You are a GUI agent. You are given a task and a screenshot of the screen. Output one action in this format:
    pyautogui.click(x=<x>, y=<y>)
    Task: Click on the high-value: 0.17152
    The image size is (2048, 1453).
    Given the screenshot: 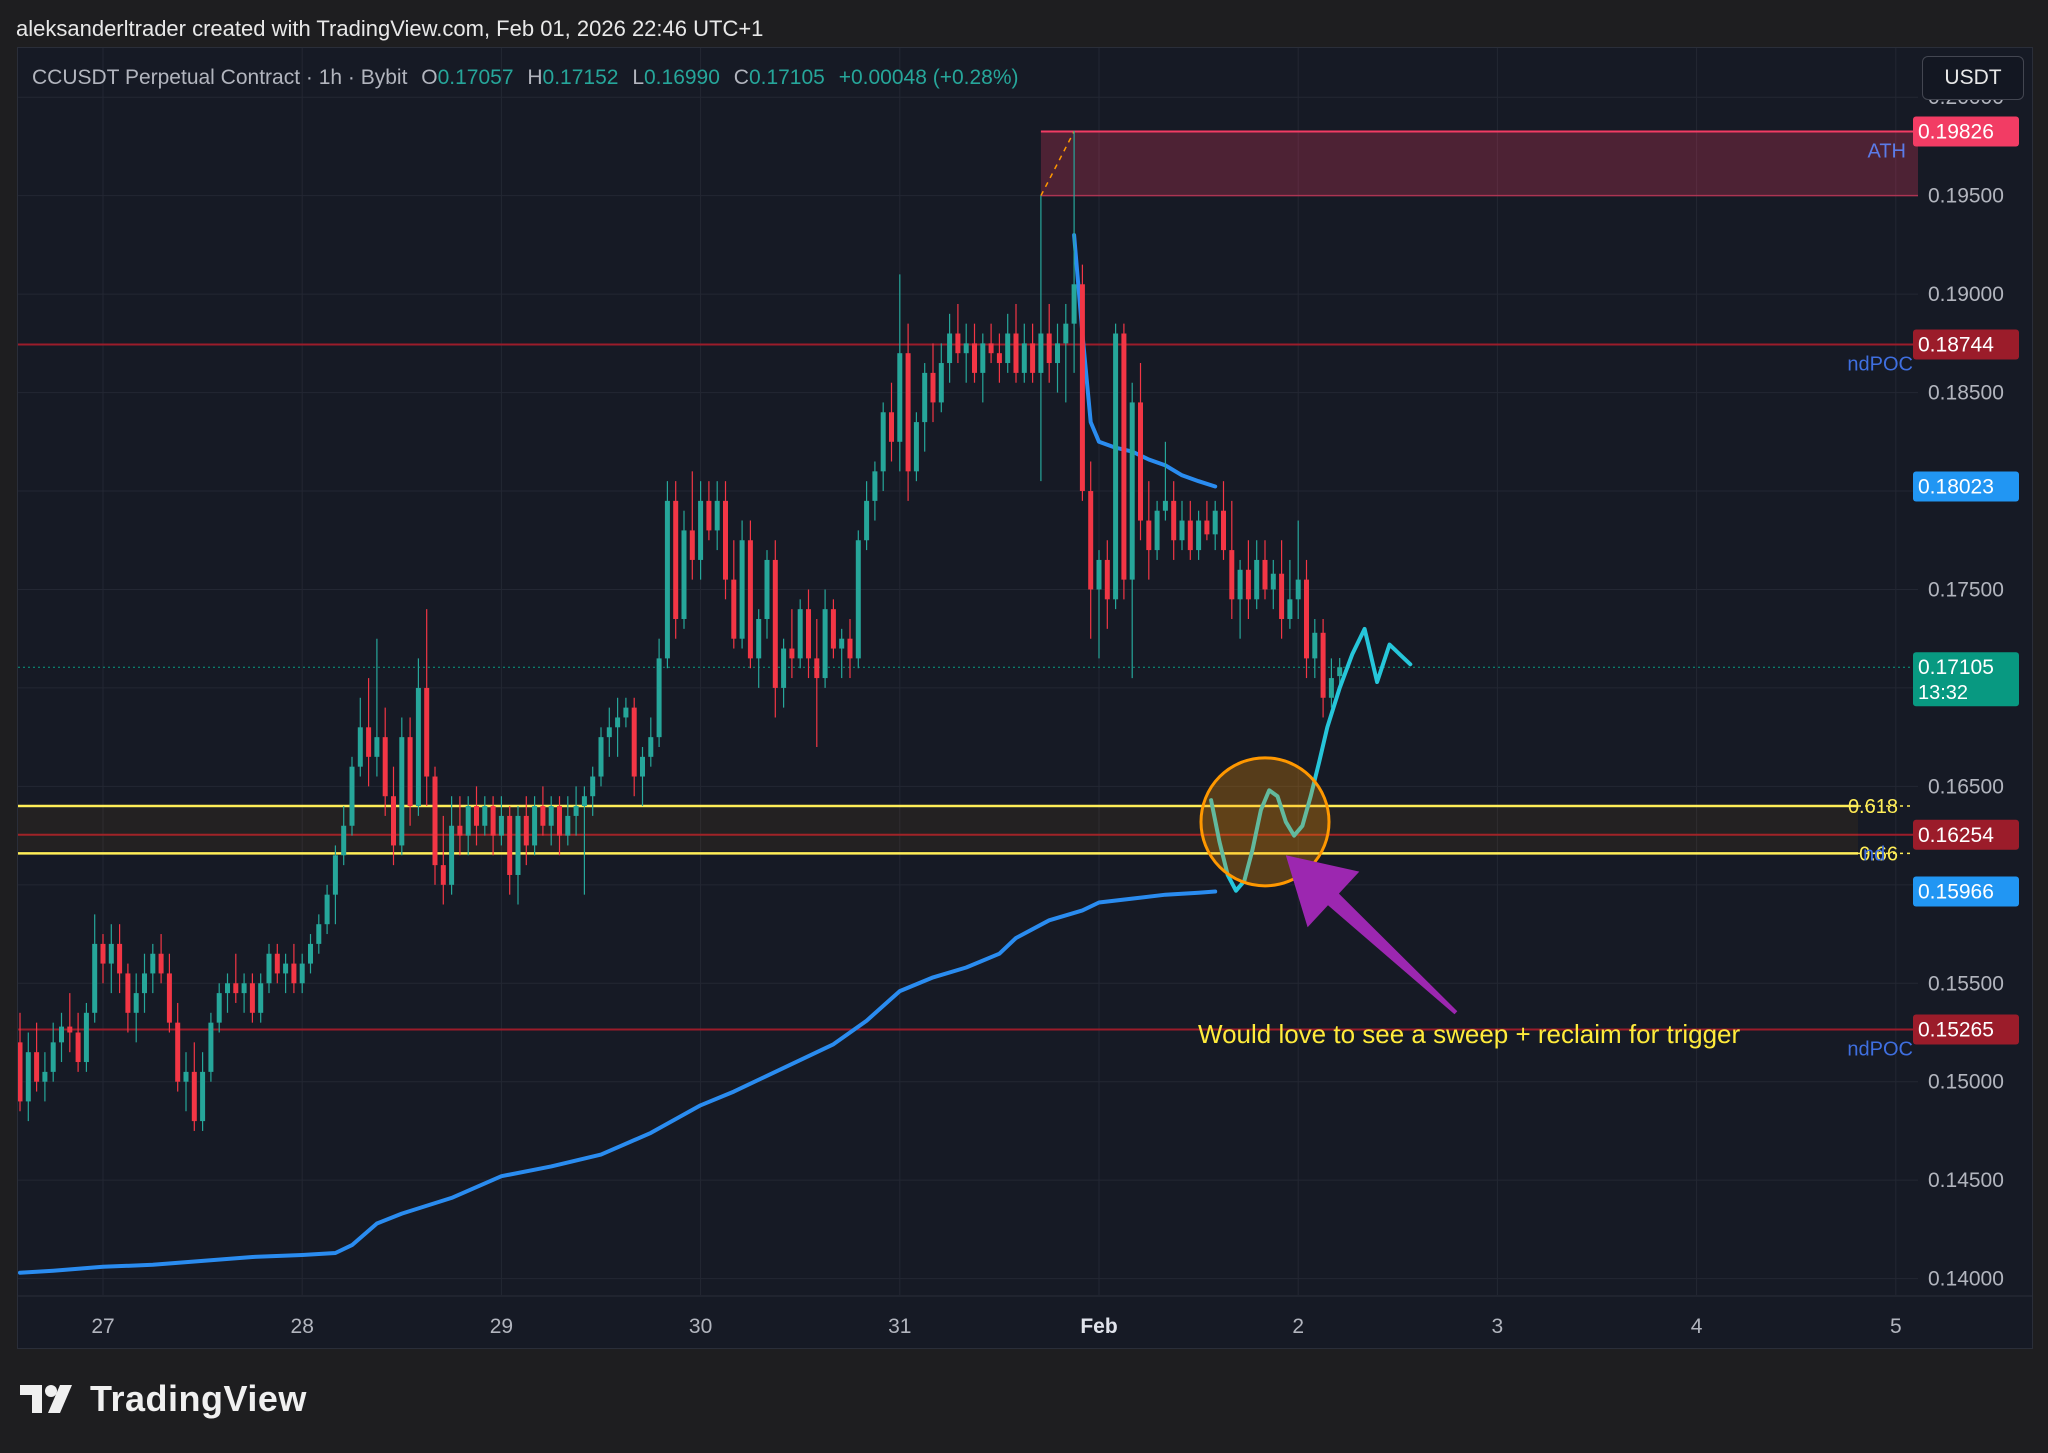 What is the action you would take?
    pyautogui.click(x=580, y=77)
    